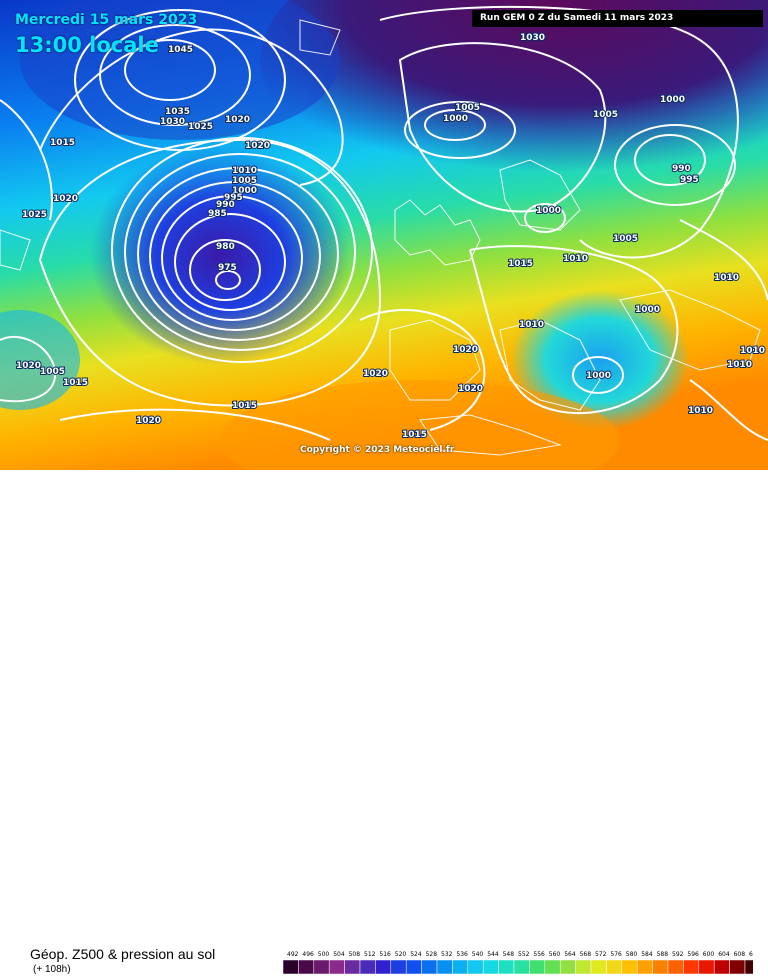 This screenshot has height=977, width=768. What do you see at coordinates (632, 954) in the screenshot?
I see `scale-tick-label: 580` at bounding box center [632, 954].